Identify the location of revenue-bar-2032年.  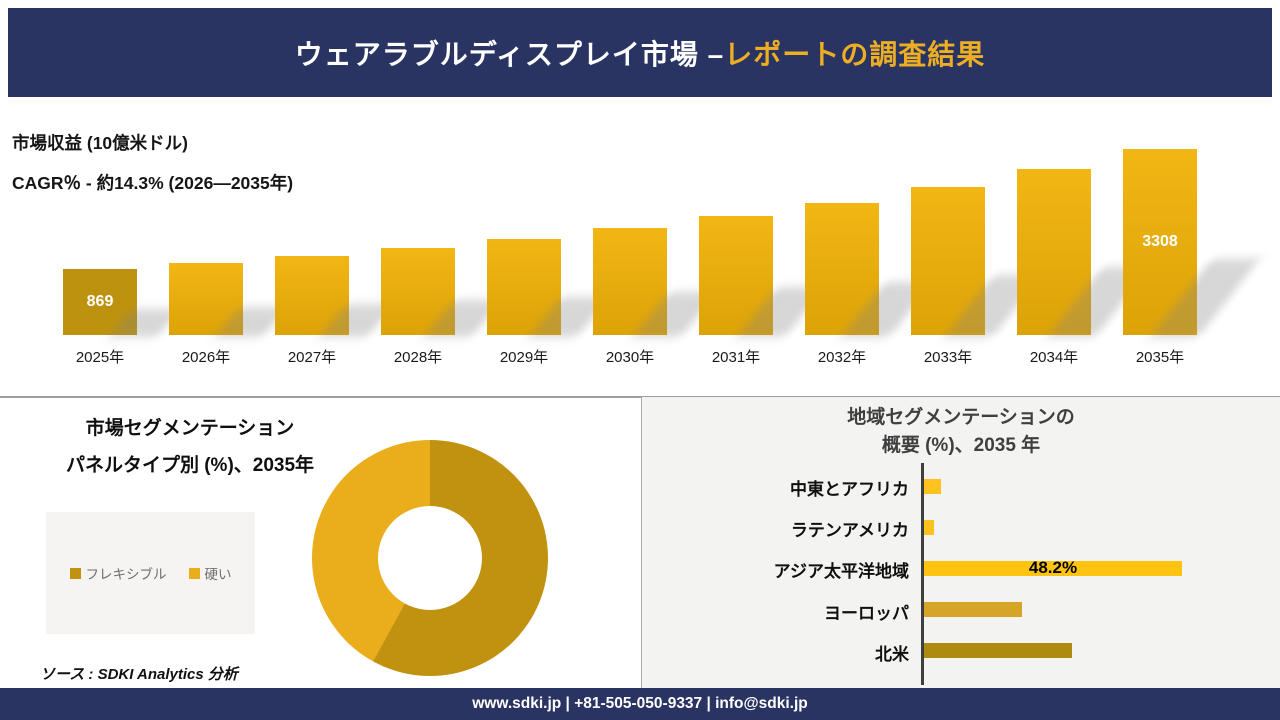
(842, 269).